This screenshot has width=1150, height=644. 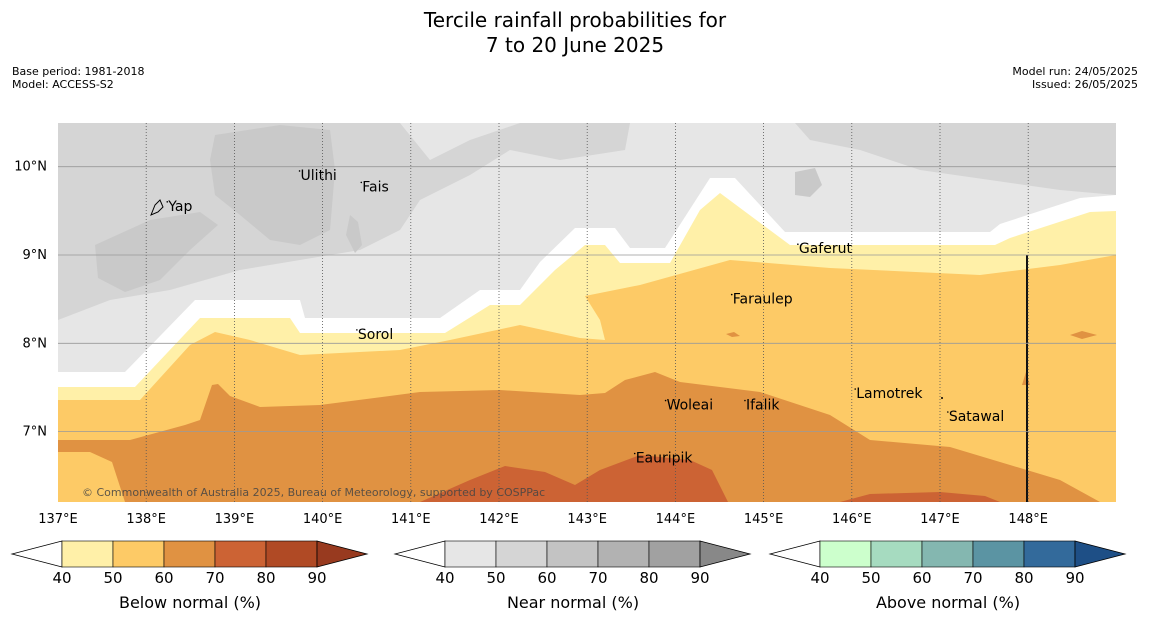 What do you see at coordinates (690, 406) in the screenshot?
I see `place-label: Woleai` at bounding box center [690, 406].